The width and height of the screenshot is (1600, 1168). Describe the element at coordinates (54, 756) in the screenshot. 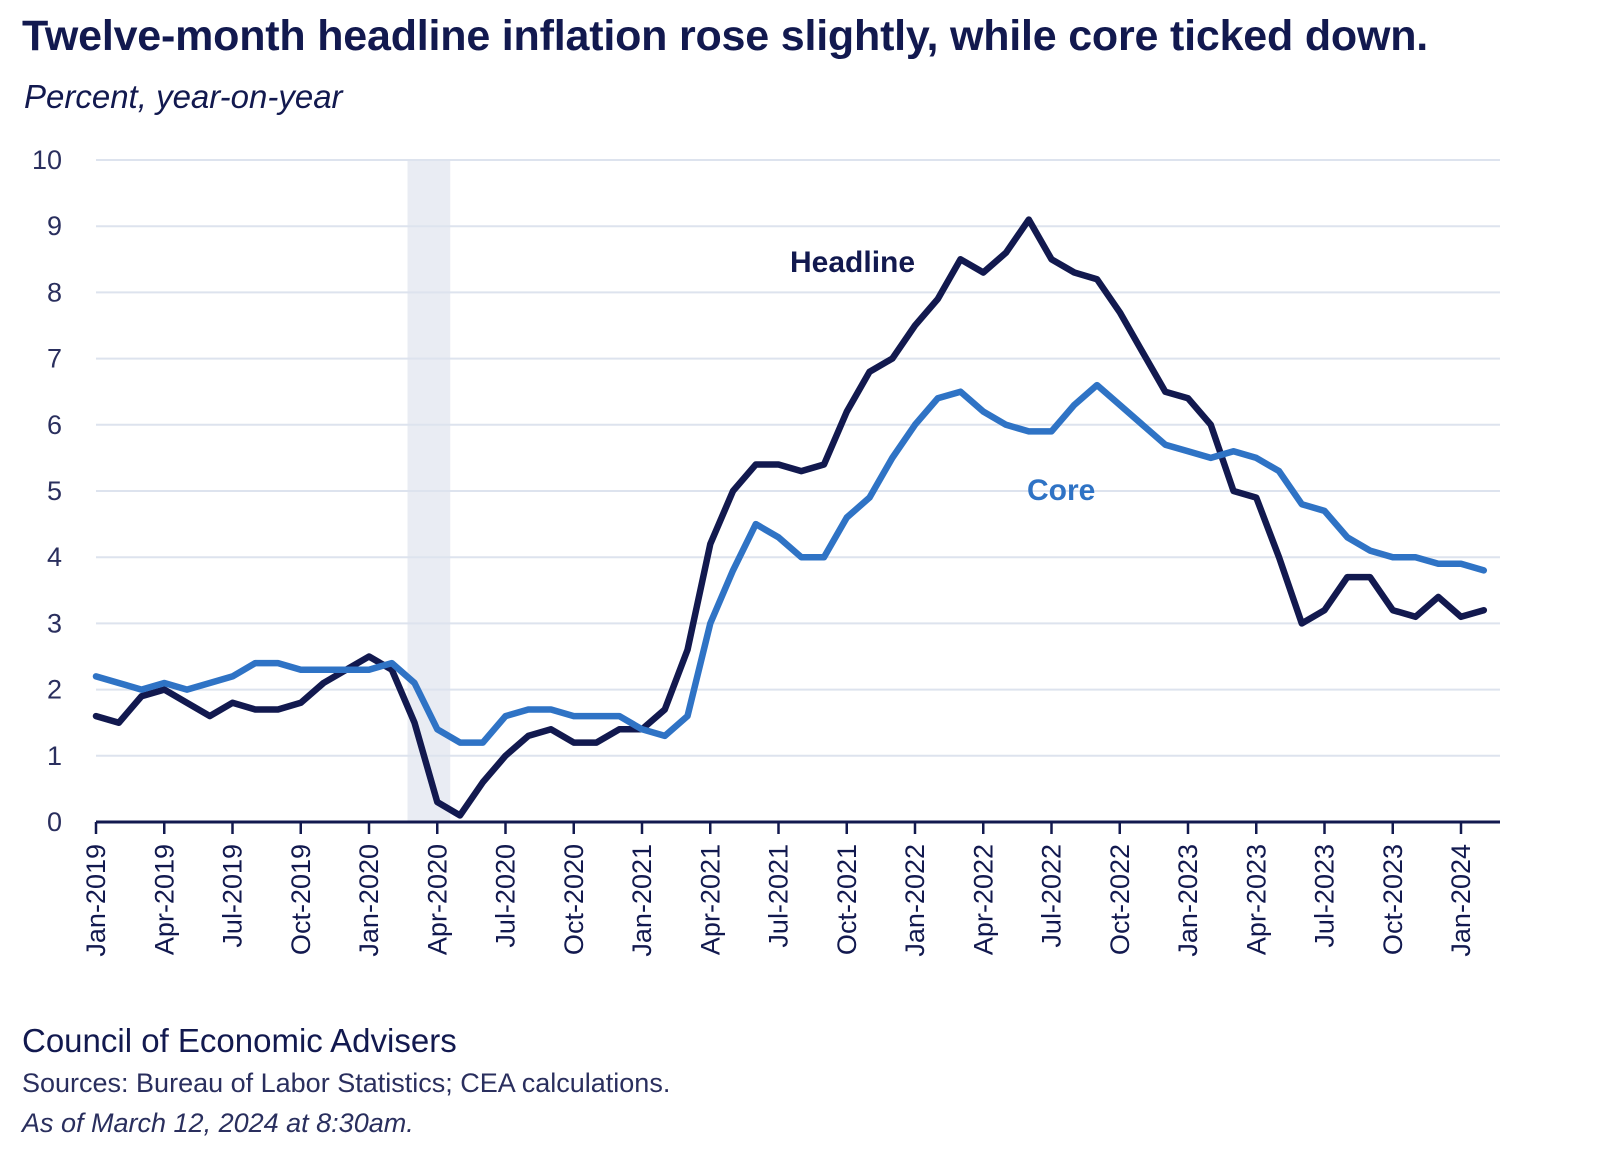

I see `y-tick-label: 1` at that location.